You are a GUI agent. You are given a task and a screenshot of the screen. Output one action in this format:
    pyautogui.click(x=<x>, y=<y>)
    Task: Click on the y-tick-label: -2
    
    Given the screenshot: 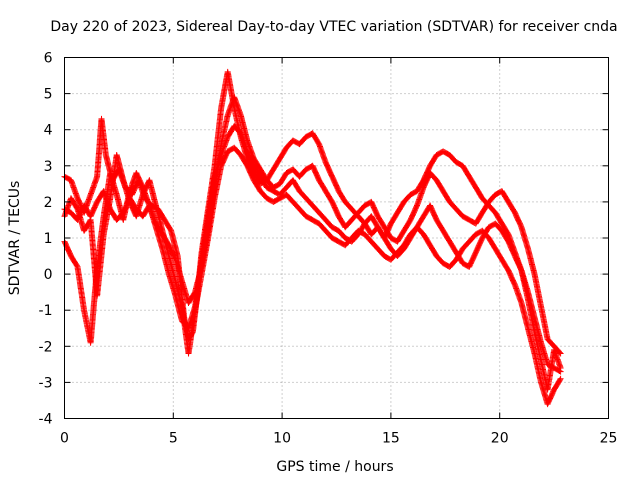 What is the action you would take?
    pyautogui.click(x=46, y=347)
    